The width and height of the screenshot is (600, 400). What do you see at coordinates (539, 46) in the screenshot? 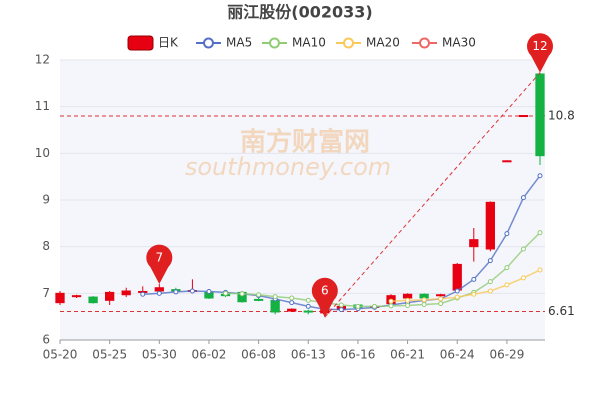
I see `mark-label: 12` at bounding box center [539, 46].